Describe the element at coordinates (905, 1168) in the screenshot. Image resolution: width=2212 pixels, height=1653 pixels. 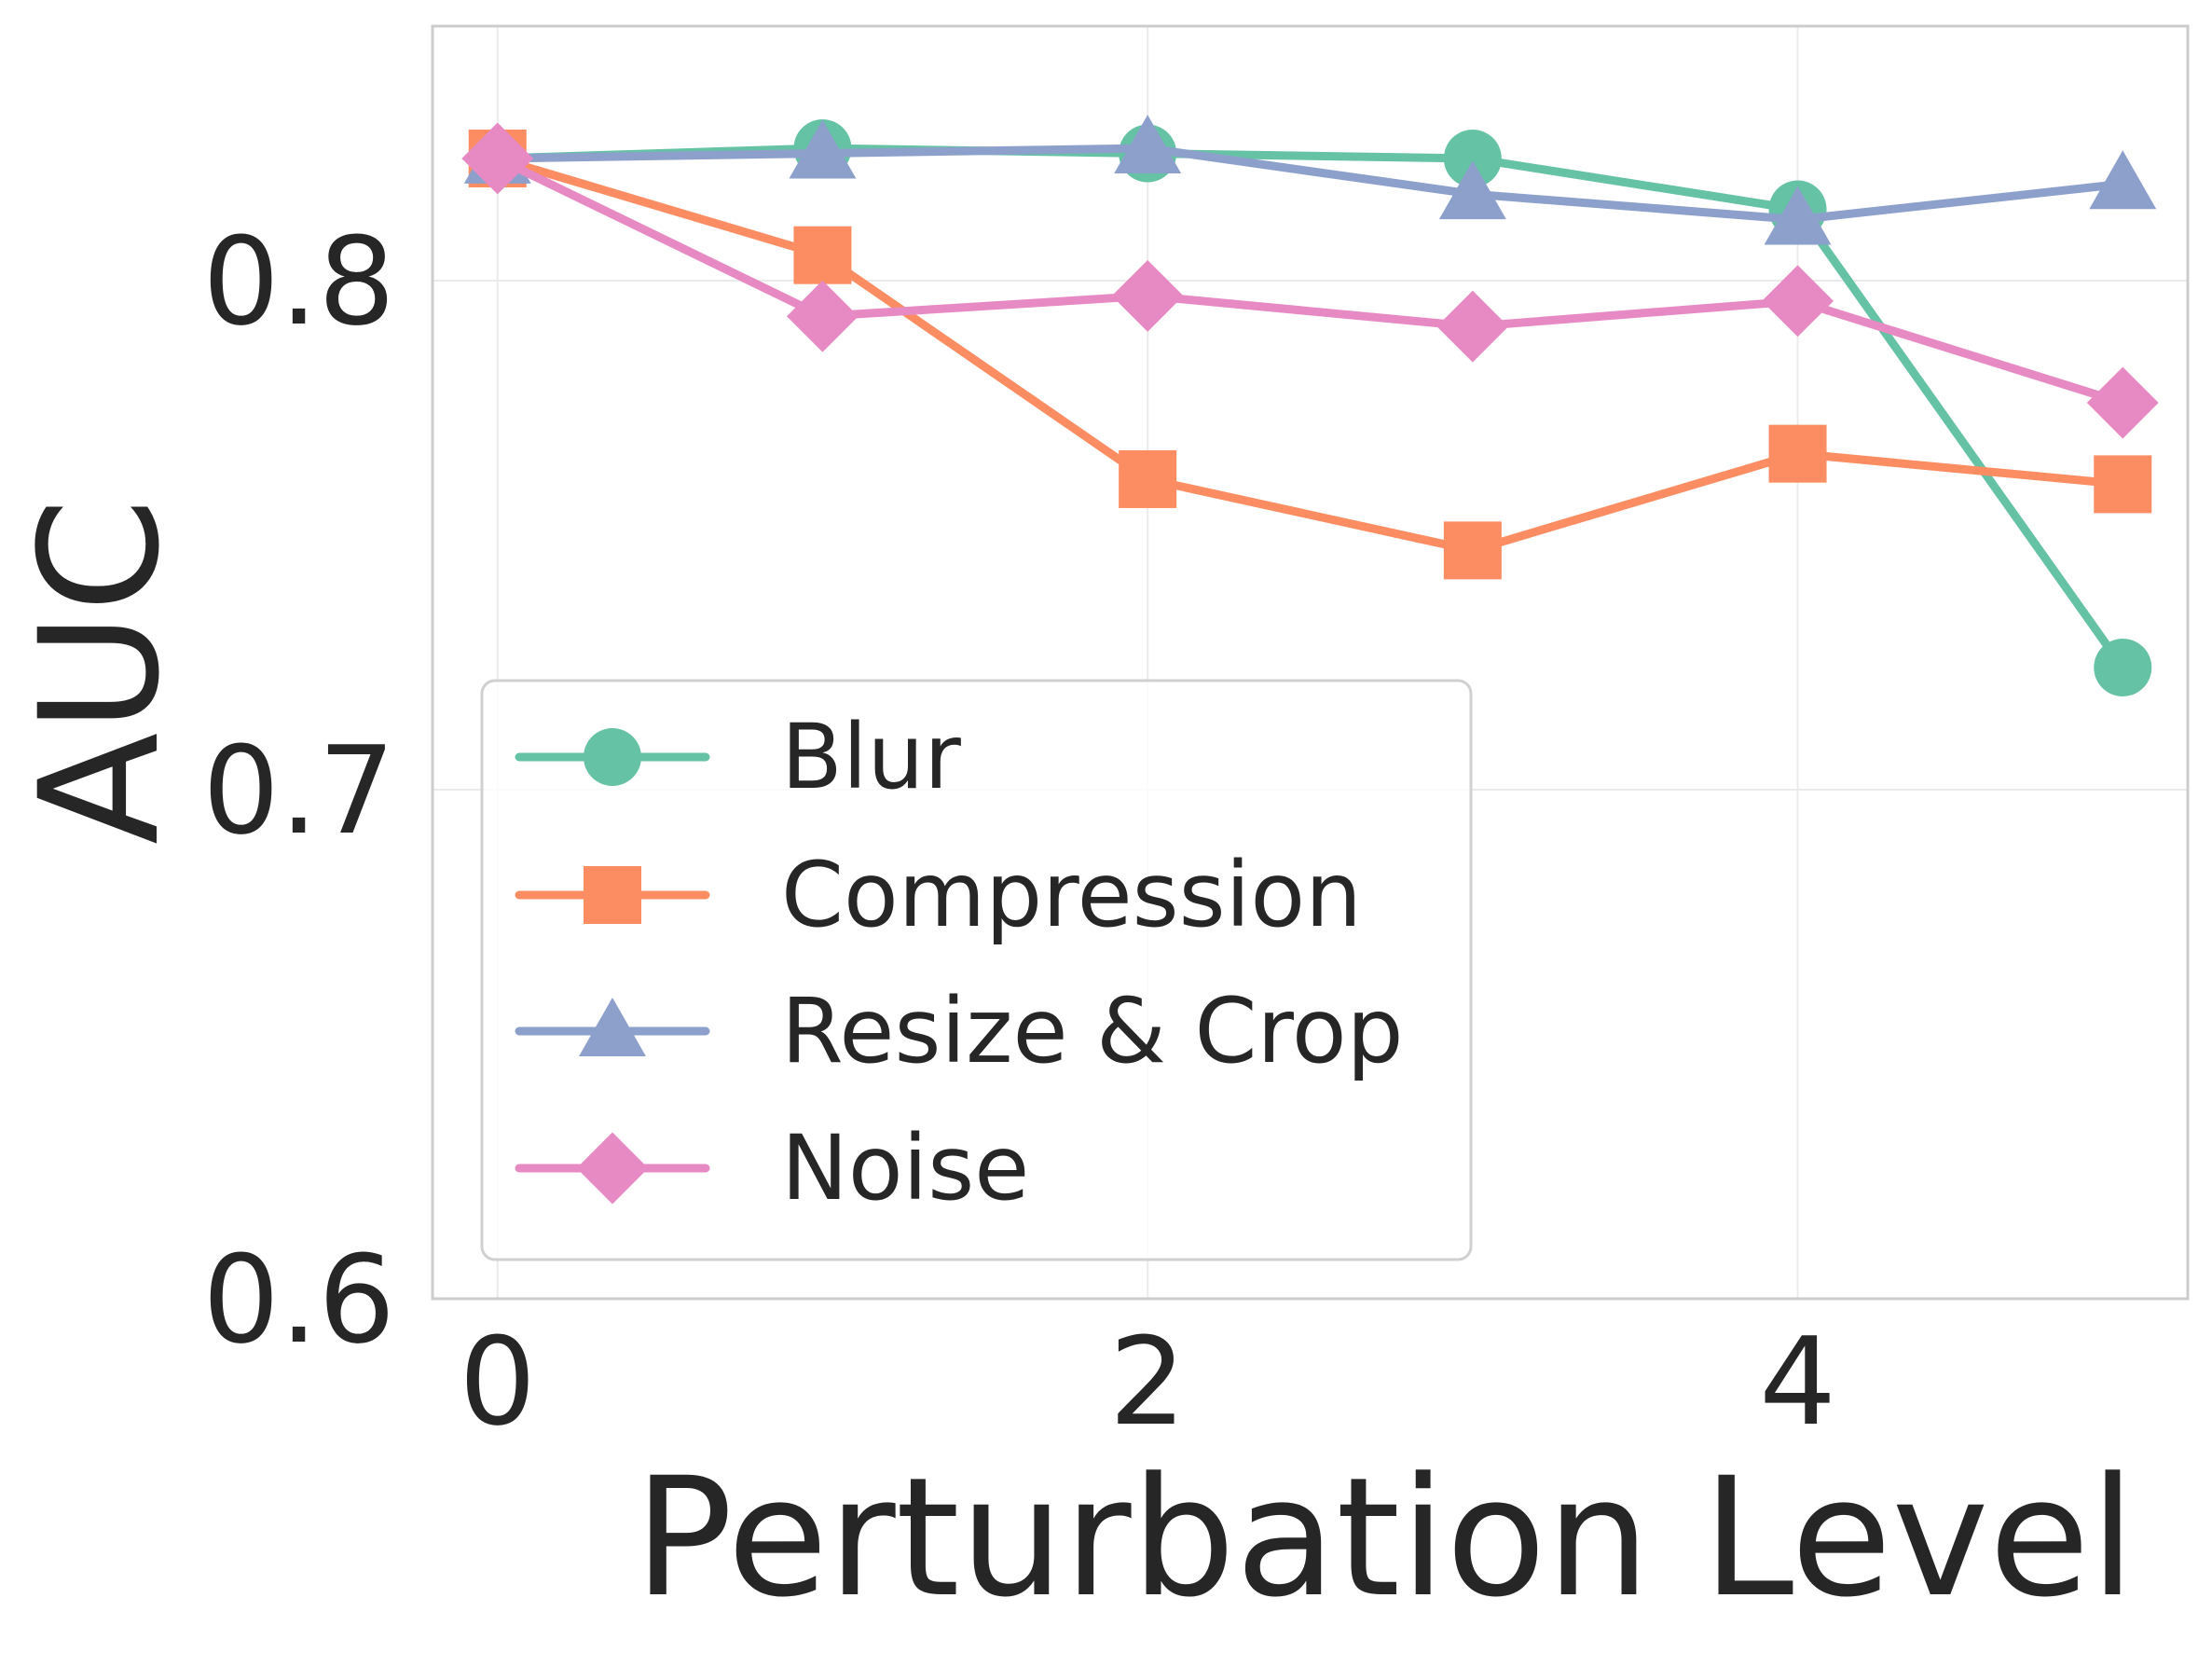
I see `legend-label-noise: Noise` at that location.